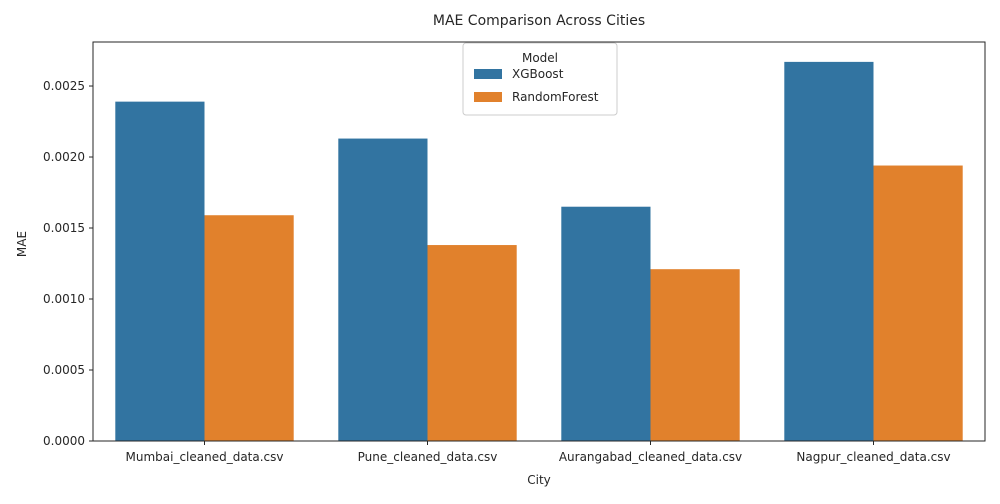 The width and height of the screenshot is (1000, 504). I want to click on legend: Model XGBoost RandomForest, so click(540, 79).